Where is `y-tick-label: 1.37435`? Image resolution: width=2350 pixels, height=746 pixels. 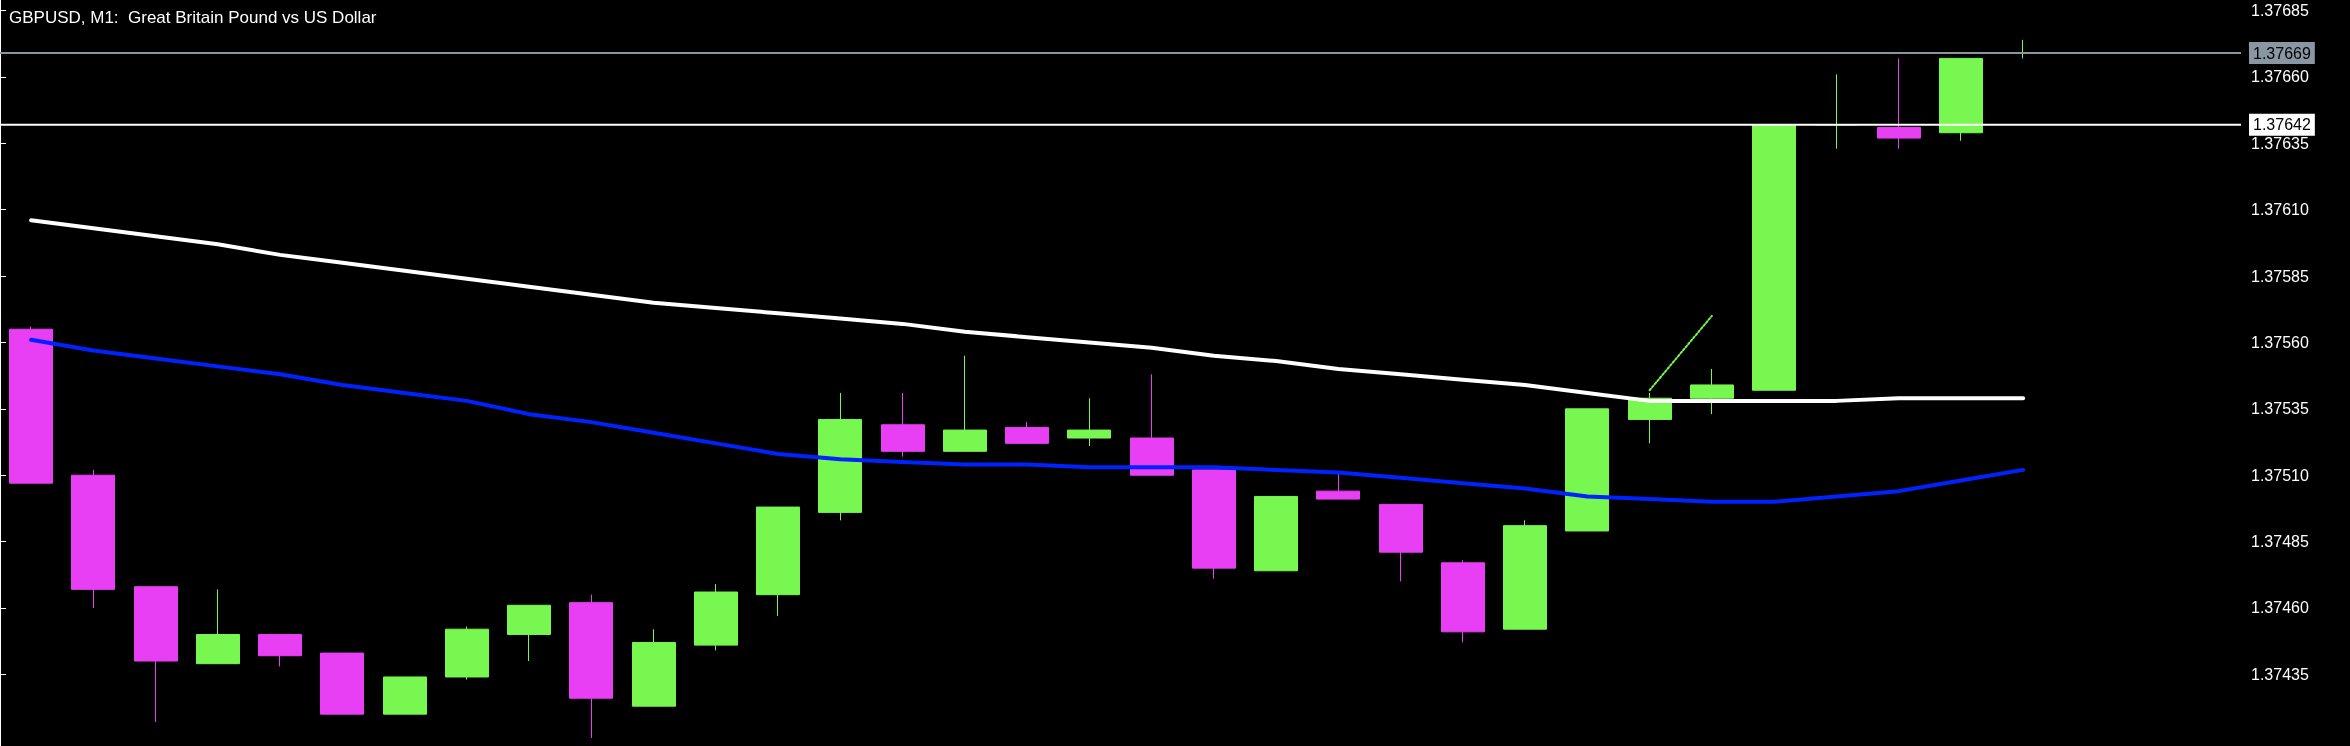 y-tick-label: 1.37435 is located at coordinates (2280, 674).